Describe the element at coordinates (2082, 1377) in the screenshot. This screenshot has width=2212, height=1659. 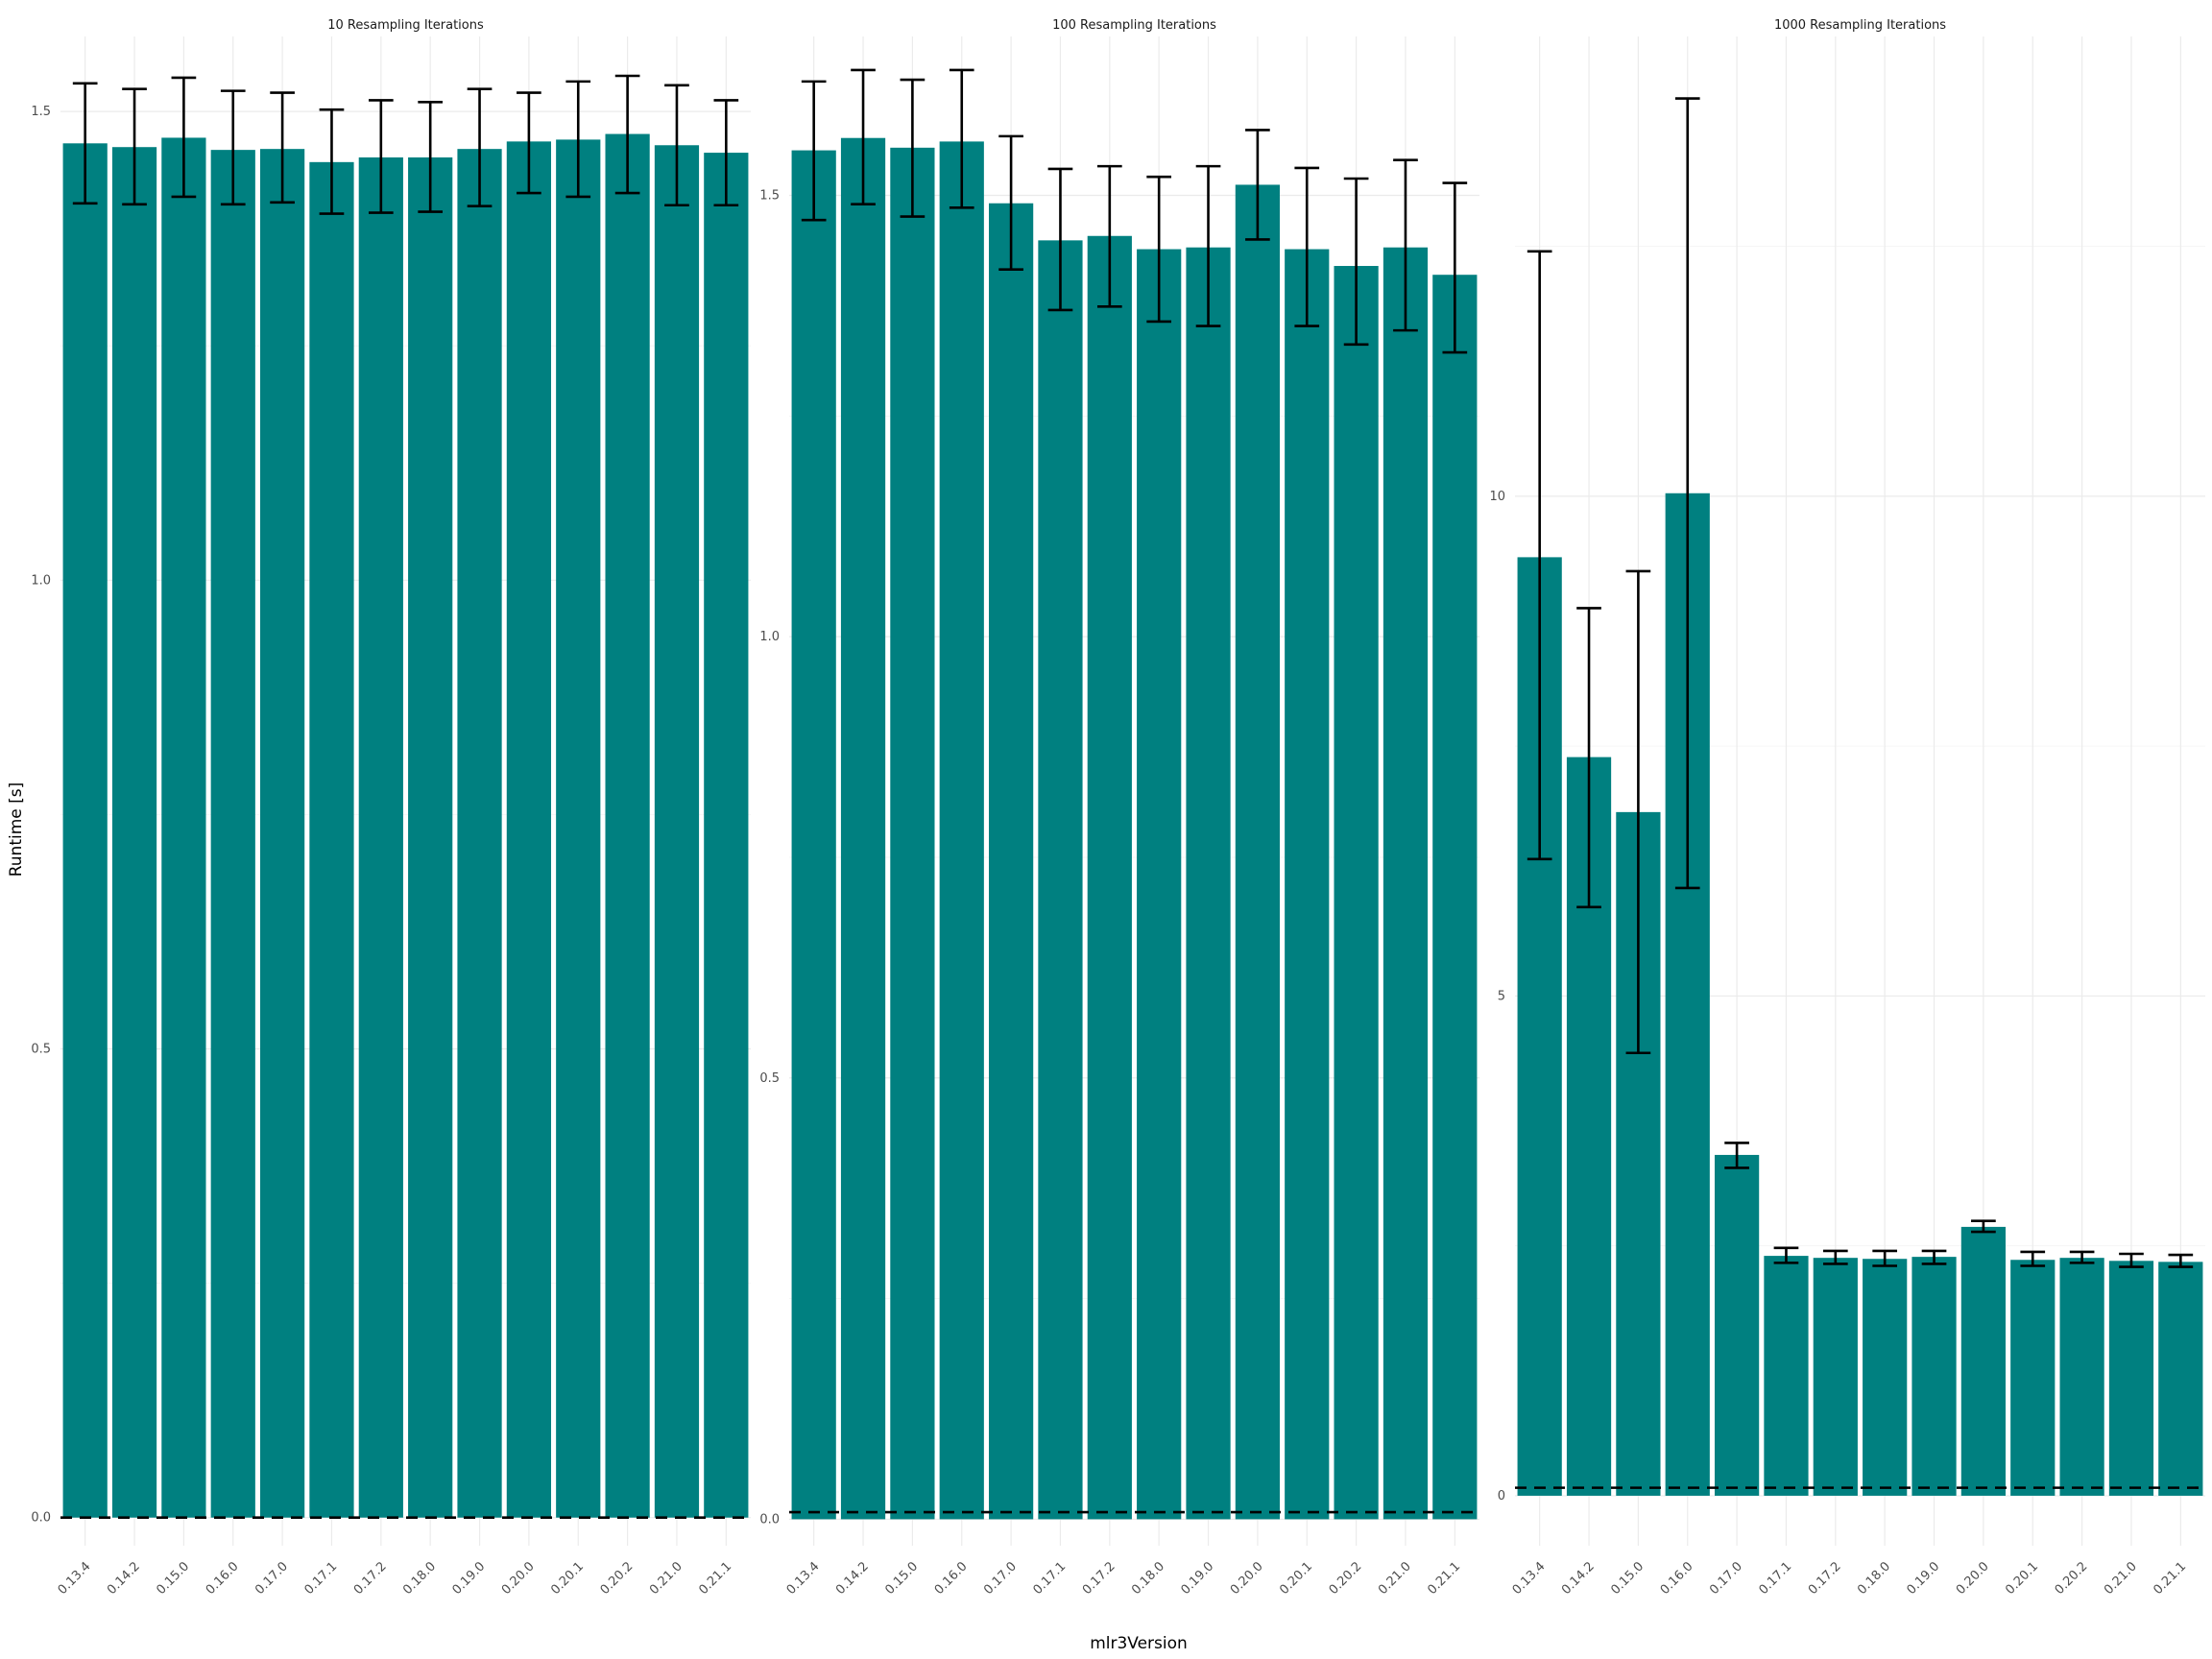
I see `bar-0.20.2` at that location.